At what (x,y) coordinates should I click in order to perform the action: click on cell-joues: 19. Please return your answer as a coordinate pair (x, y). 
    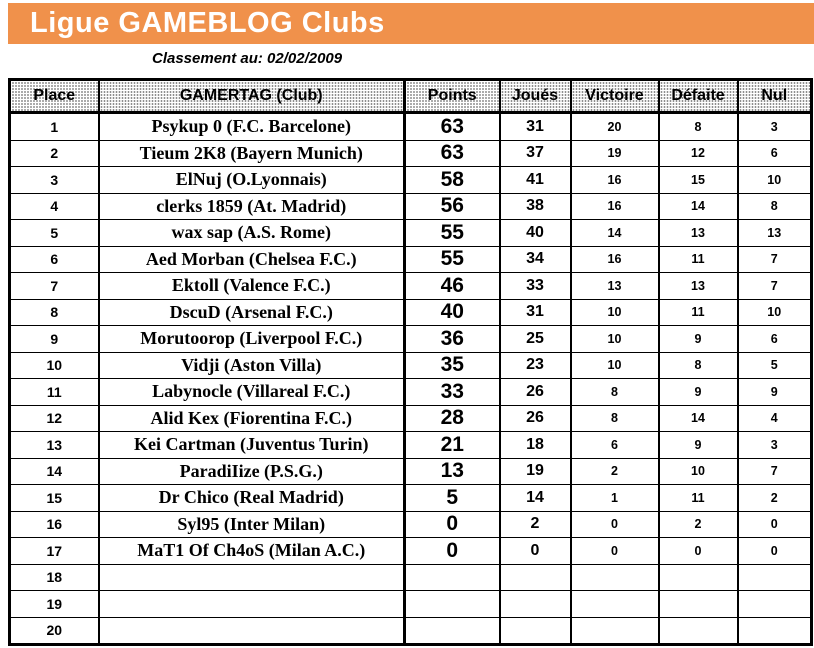
    Looking at the image, I should click on (534, 471).